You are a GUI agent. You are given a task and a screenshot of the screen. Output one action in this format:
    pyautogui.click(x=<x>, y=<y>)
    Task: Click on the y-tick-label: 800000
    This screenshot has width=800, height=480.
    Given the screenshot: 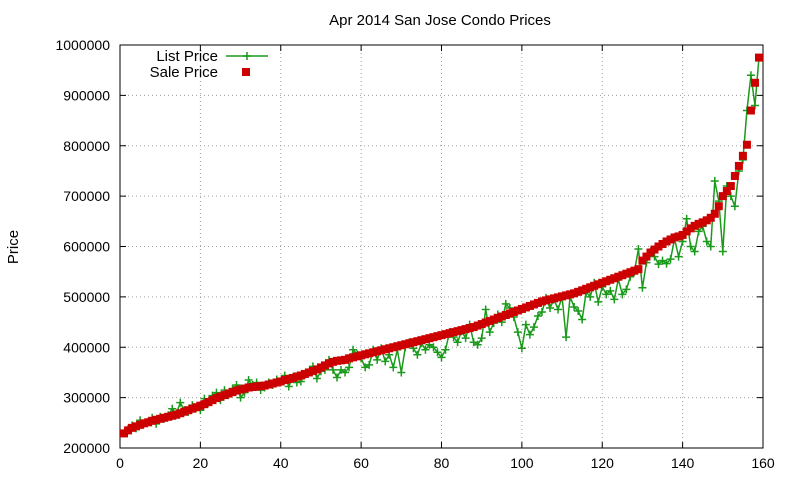 What is the action you would take?
    pyautogui.click(x=86, y=146)
    